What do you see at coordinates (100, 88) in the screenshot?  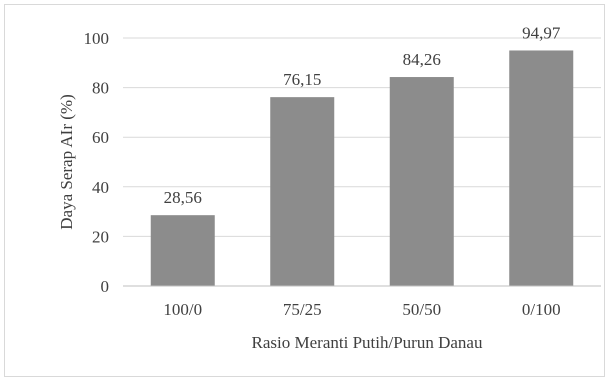 I see `y-tick-label: 80` at bounding box center [100, 88].